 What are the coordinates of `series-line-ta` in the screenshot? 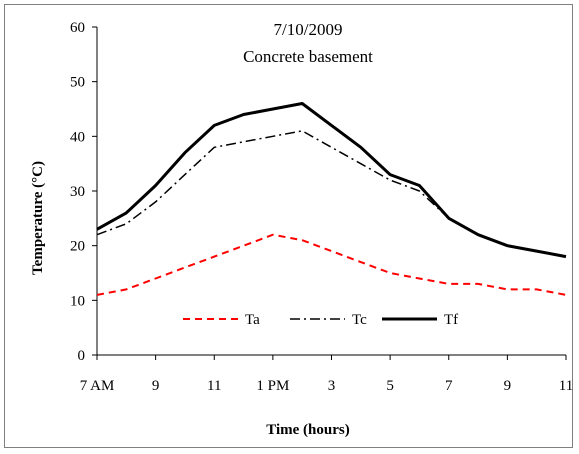 It's located at (331, 264).